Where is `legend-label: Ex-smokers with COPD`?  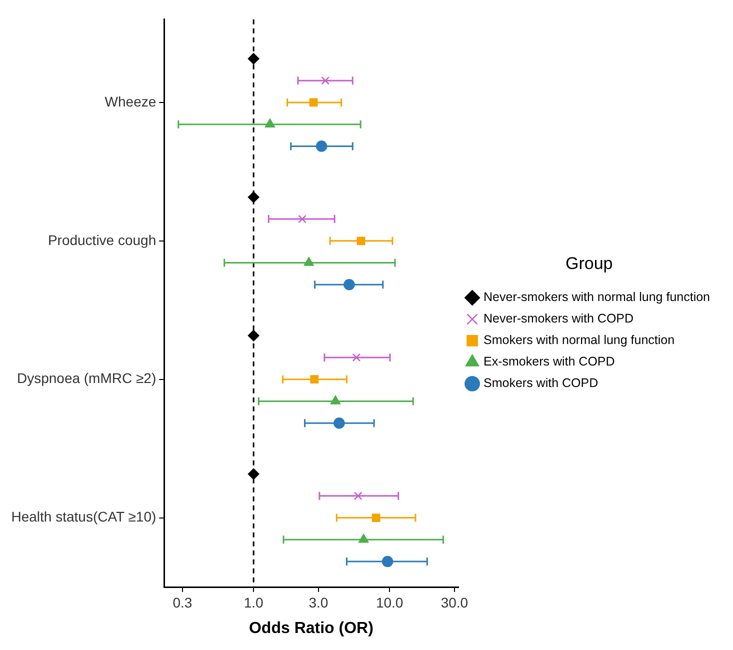 legend-label: Ex-smokers with COPD is located at coordinates (549, 361).